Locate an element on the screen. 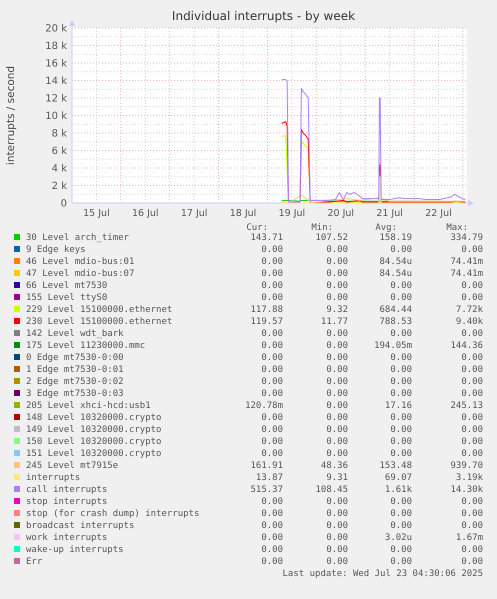  text: 143.71 is located at coordinates (266, 238).